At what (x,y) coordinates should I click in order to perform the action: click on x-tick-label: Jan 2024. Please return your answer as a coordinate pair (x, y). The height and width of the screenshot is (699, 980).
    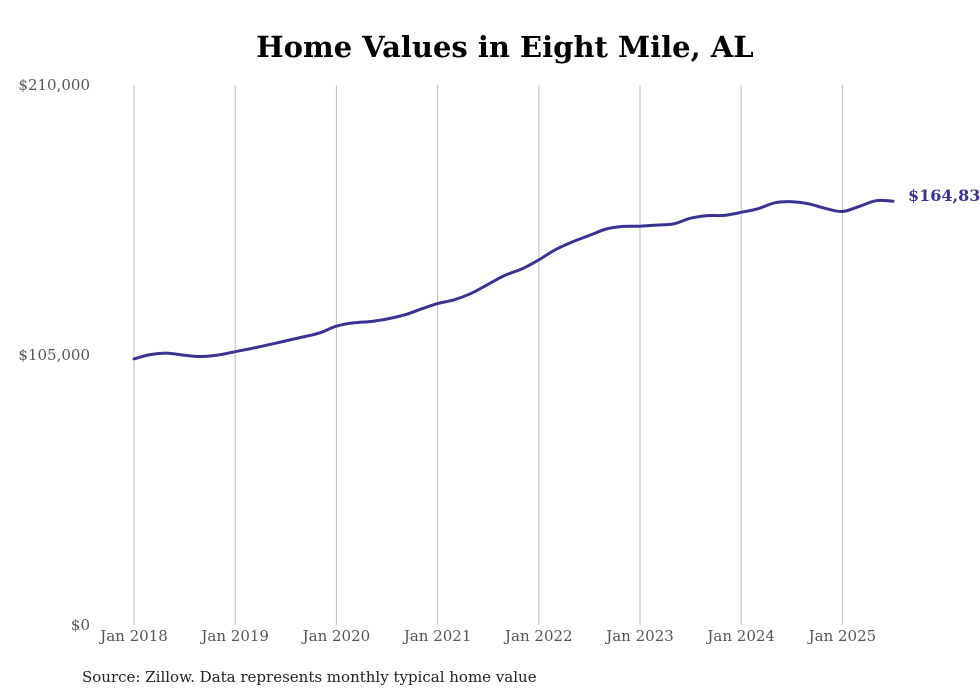
    Looking at the image, I should click on (740, 636).